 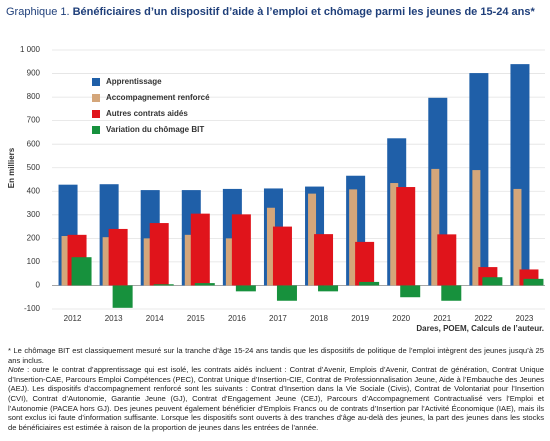 I want to click on x-tick-label: 2019, so click(x=360, y=318).